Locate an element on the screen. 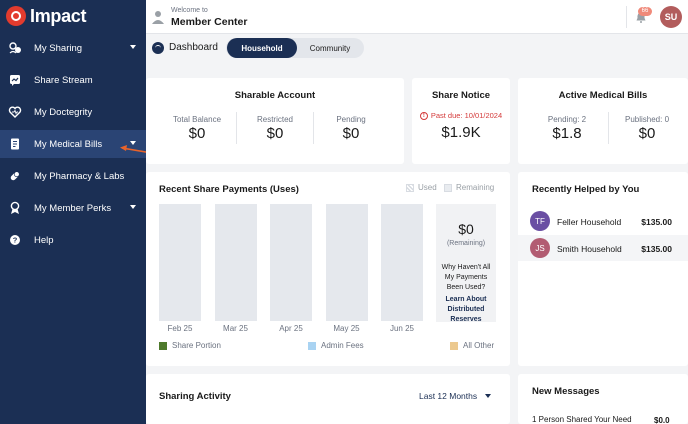 The height and width of the screenshot is (424, 688). stat-label: Pending is located at coordinates (351, 119).